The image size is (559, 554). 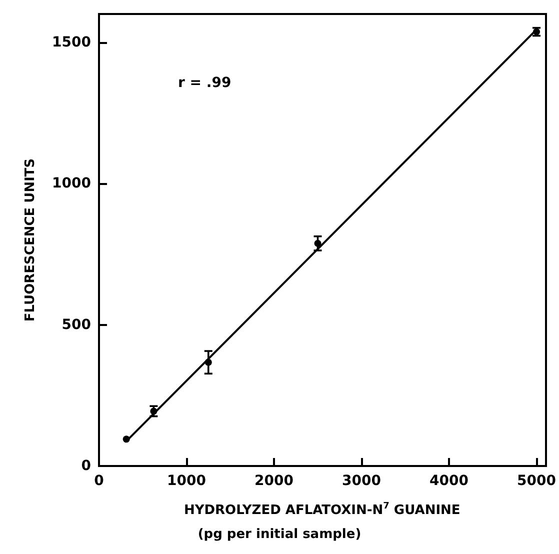 I want to click on y-tick-label: 1500, so click(x=72, y=42).